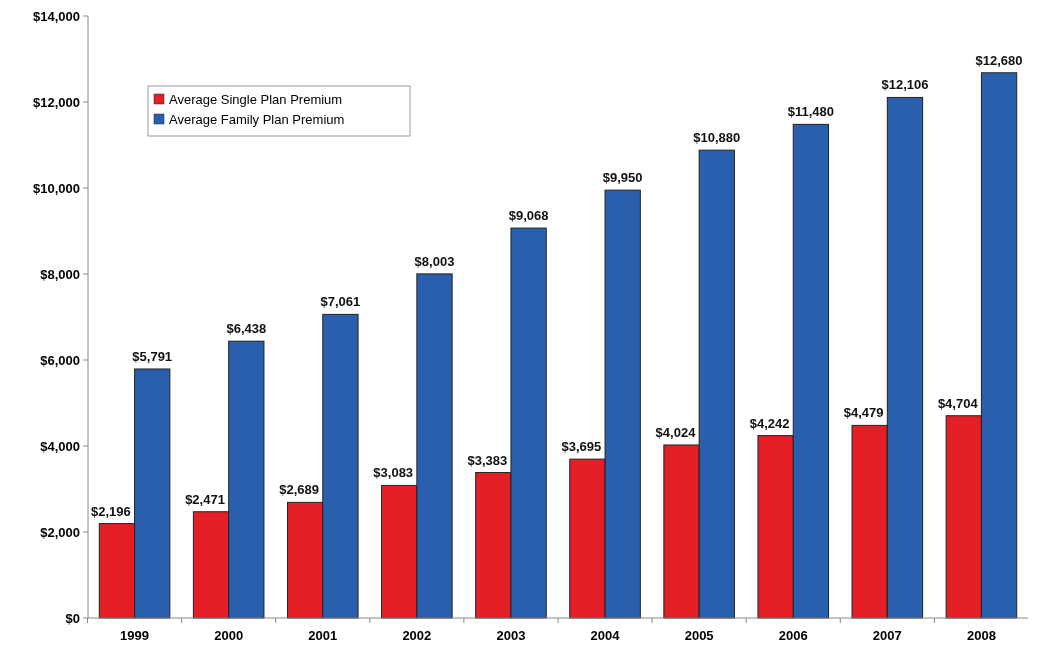 The width and height of the screenshot is (1038, 653). Describe the element at coordinates (581, 447) in the screenshot. I see `data-label: $3,695` at that location.